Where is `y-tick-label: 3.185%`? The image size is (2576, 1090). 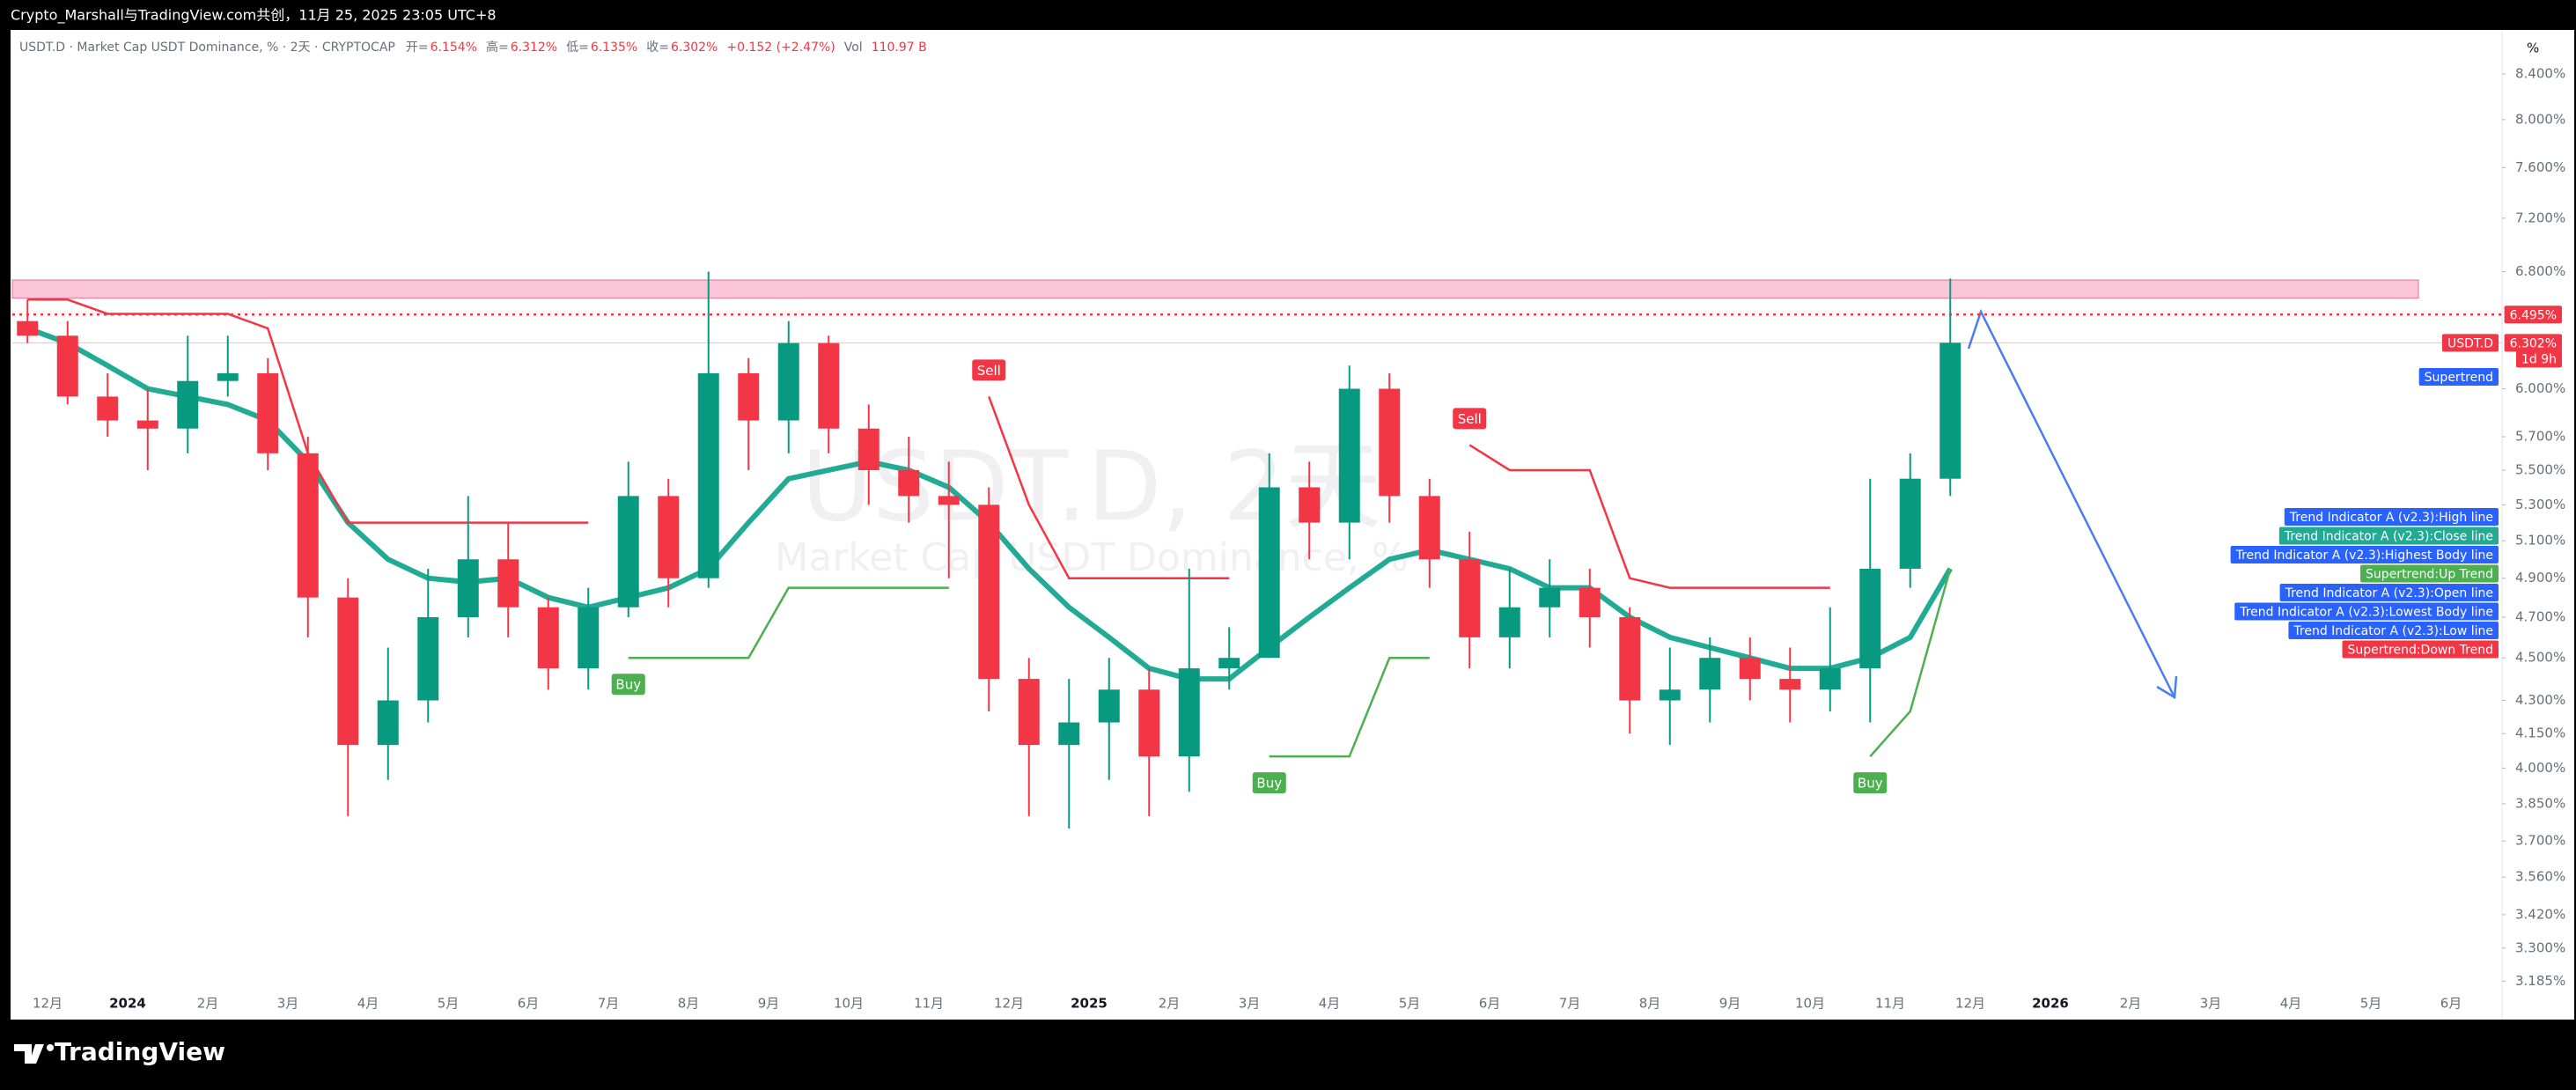
y-tick-label: 3.185% is located at coordinates (2540, 981).